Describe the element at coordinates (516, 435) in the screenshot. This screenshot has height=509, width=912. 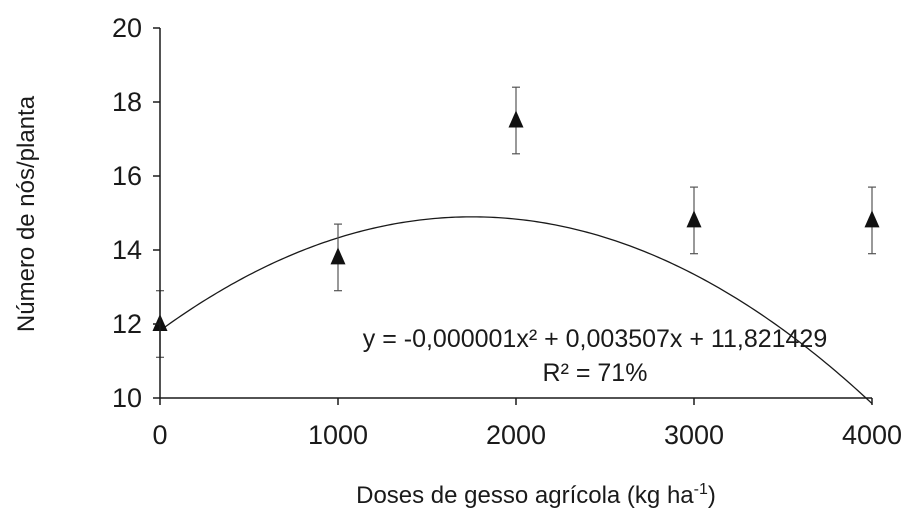
I see `x-tick-label: 2000` at that location.